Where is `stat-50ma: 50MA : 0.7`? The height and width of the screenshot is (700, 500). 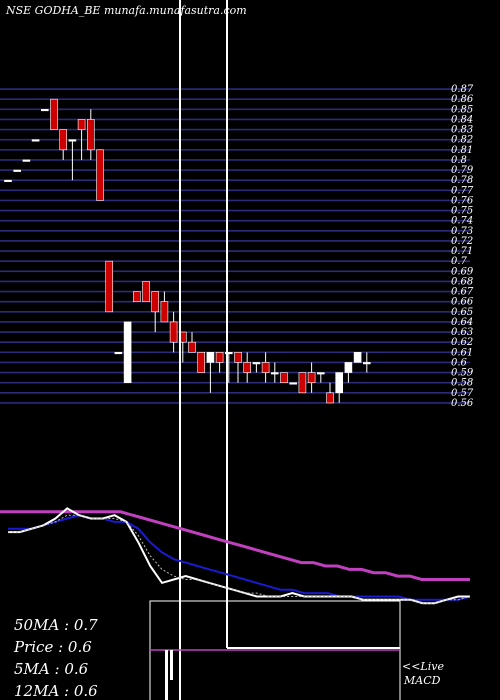
stat-50ma: 50MA : 0.7 is located at coordinates (56, 625).